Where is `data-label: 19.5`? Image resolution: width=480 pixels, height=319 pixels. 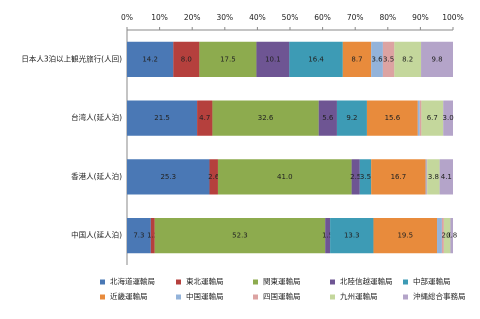 data-label: 19.5 is located at coordinates (405, 236).